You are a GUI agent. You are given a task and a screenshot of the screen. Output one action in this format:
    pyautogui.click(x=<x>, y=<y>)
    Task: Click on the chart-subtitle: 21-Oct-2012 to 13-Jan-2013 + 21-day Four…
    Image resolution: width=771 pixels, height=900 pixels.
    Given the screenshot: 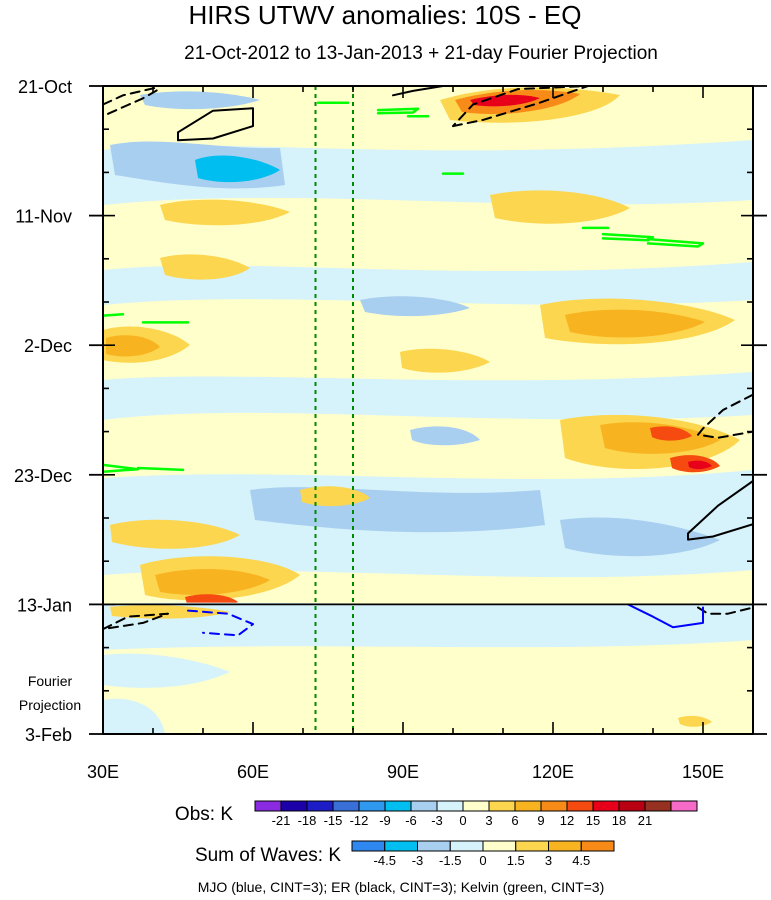 What is the action you would take?
    pyautogui.click(x=421, y=53)
    